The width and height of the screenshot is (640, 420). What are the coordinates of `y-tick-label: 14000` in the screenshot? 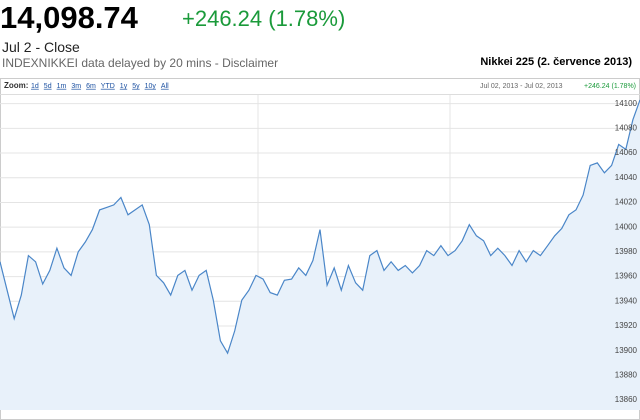 It's located at (626, 226).